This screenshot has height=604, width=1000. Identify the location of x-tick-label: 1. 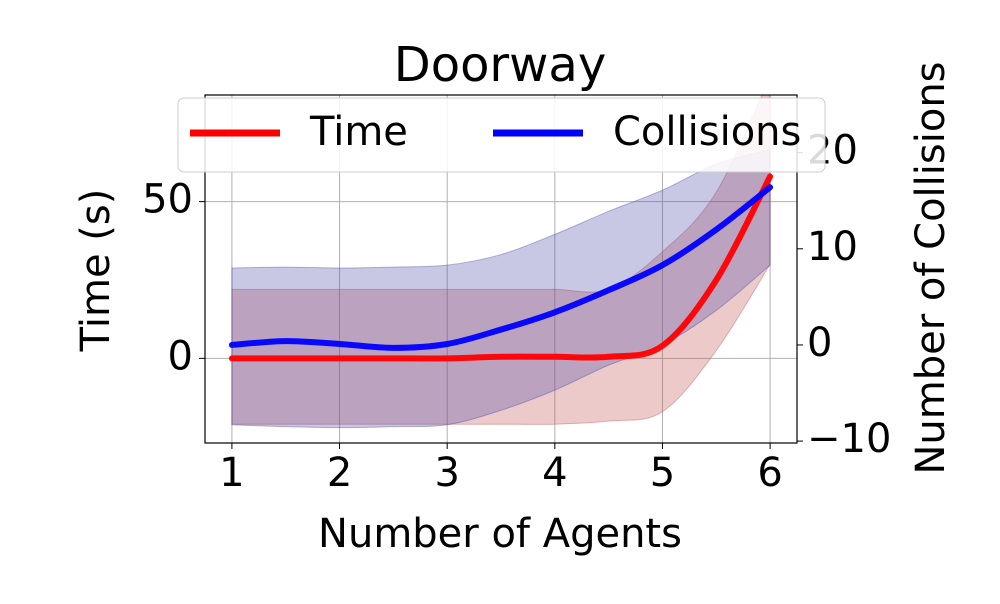
(231, 473).